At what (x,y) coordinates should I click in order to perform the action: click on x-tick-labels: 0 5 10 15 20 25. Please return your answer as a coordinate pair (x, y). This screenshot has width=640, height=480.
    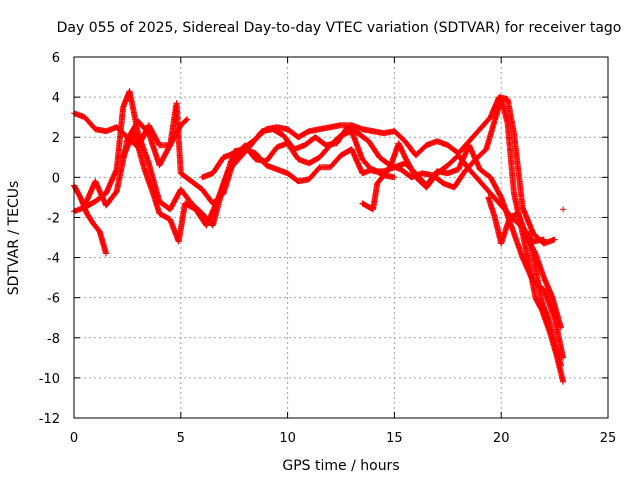
    Looking at the image, I should click on (343, 438).